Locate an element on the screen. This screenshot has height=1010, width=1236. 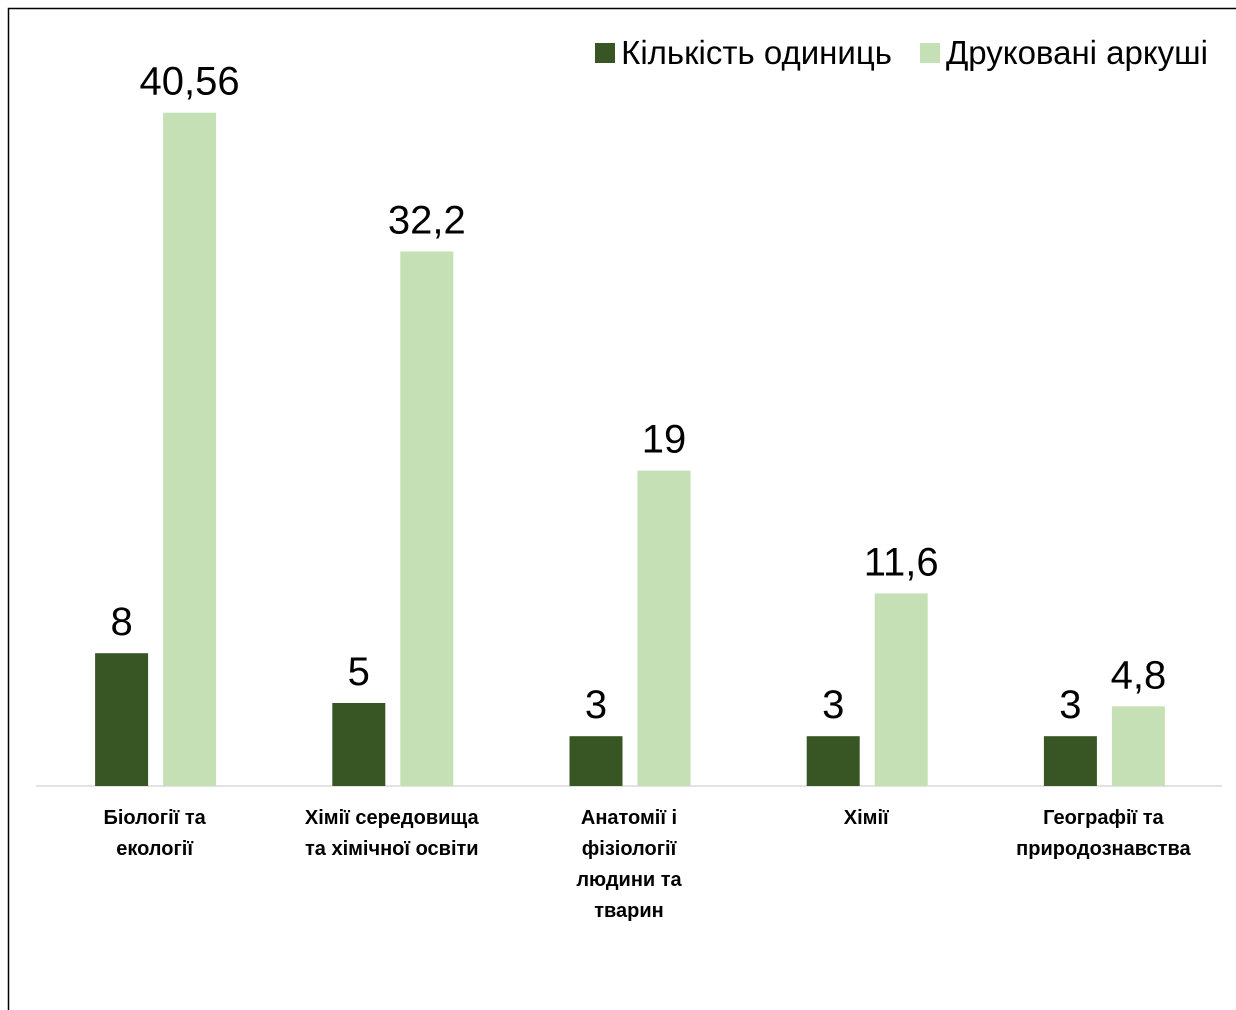
x-tick-label: Хімії is located at coordinates (866, 818).